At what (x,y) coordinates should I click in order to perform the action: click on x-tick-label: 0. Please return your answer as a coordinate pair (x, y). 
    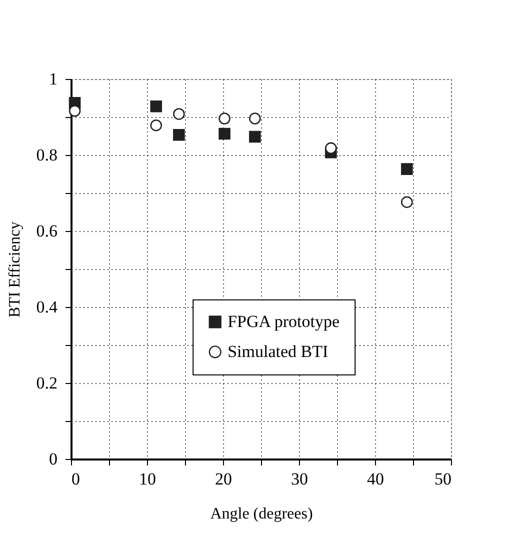
    Looking at the image, I should click on (76, 479).